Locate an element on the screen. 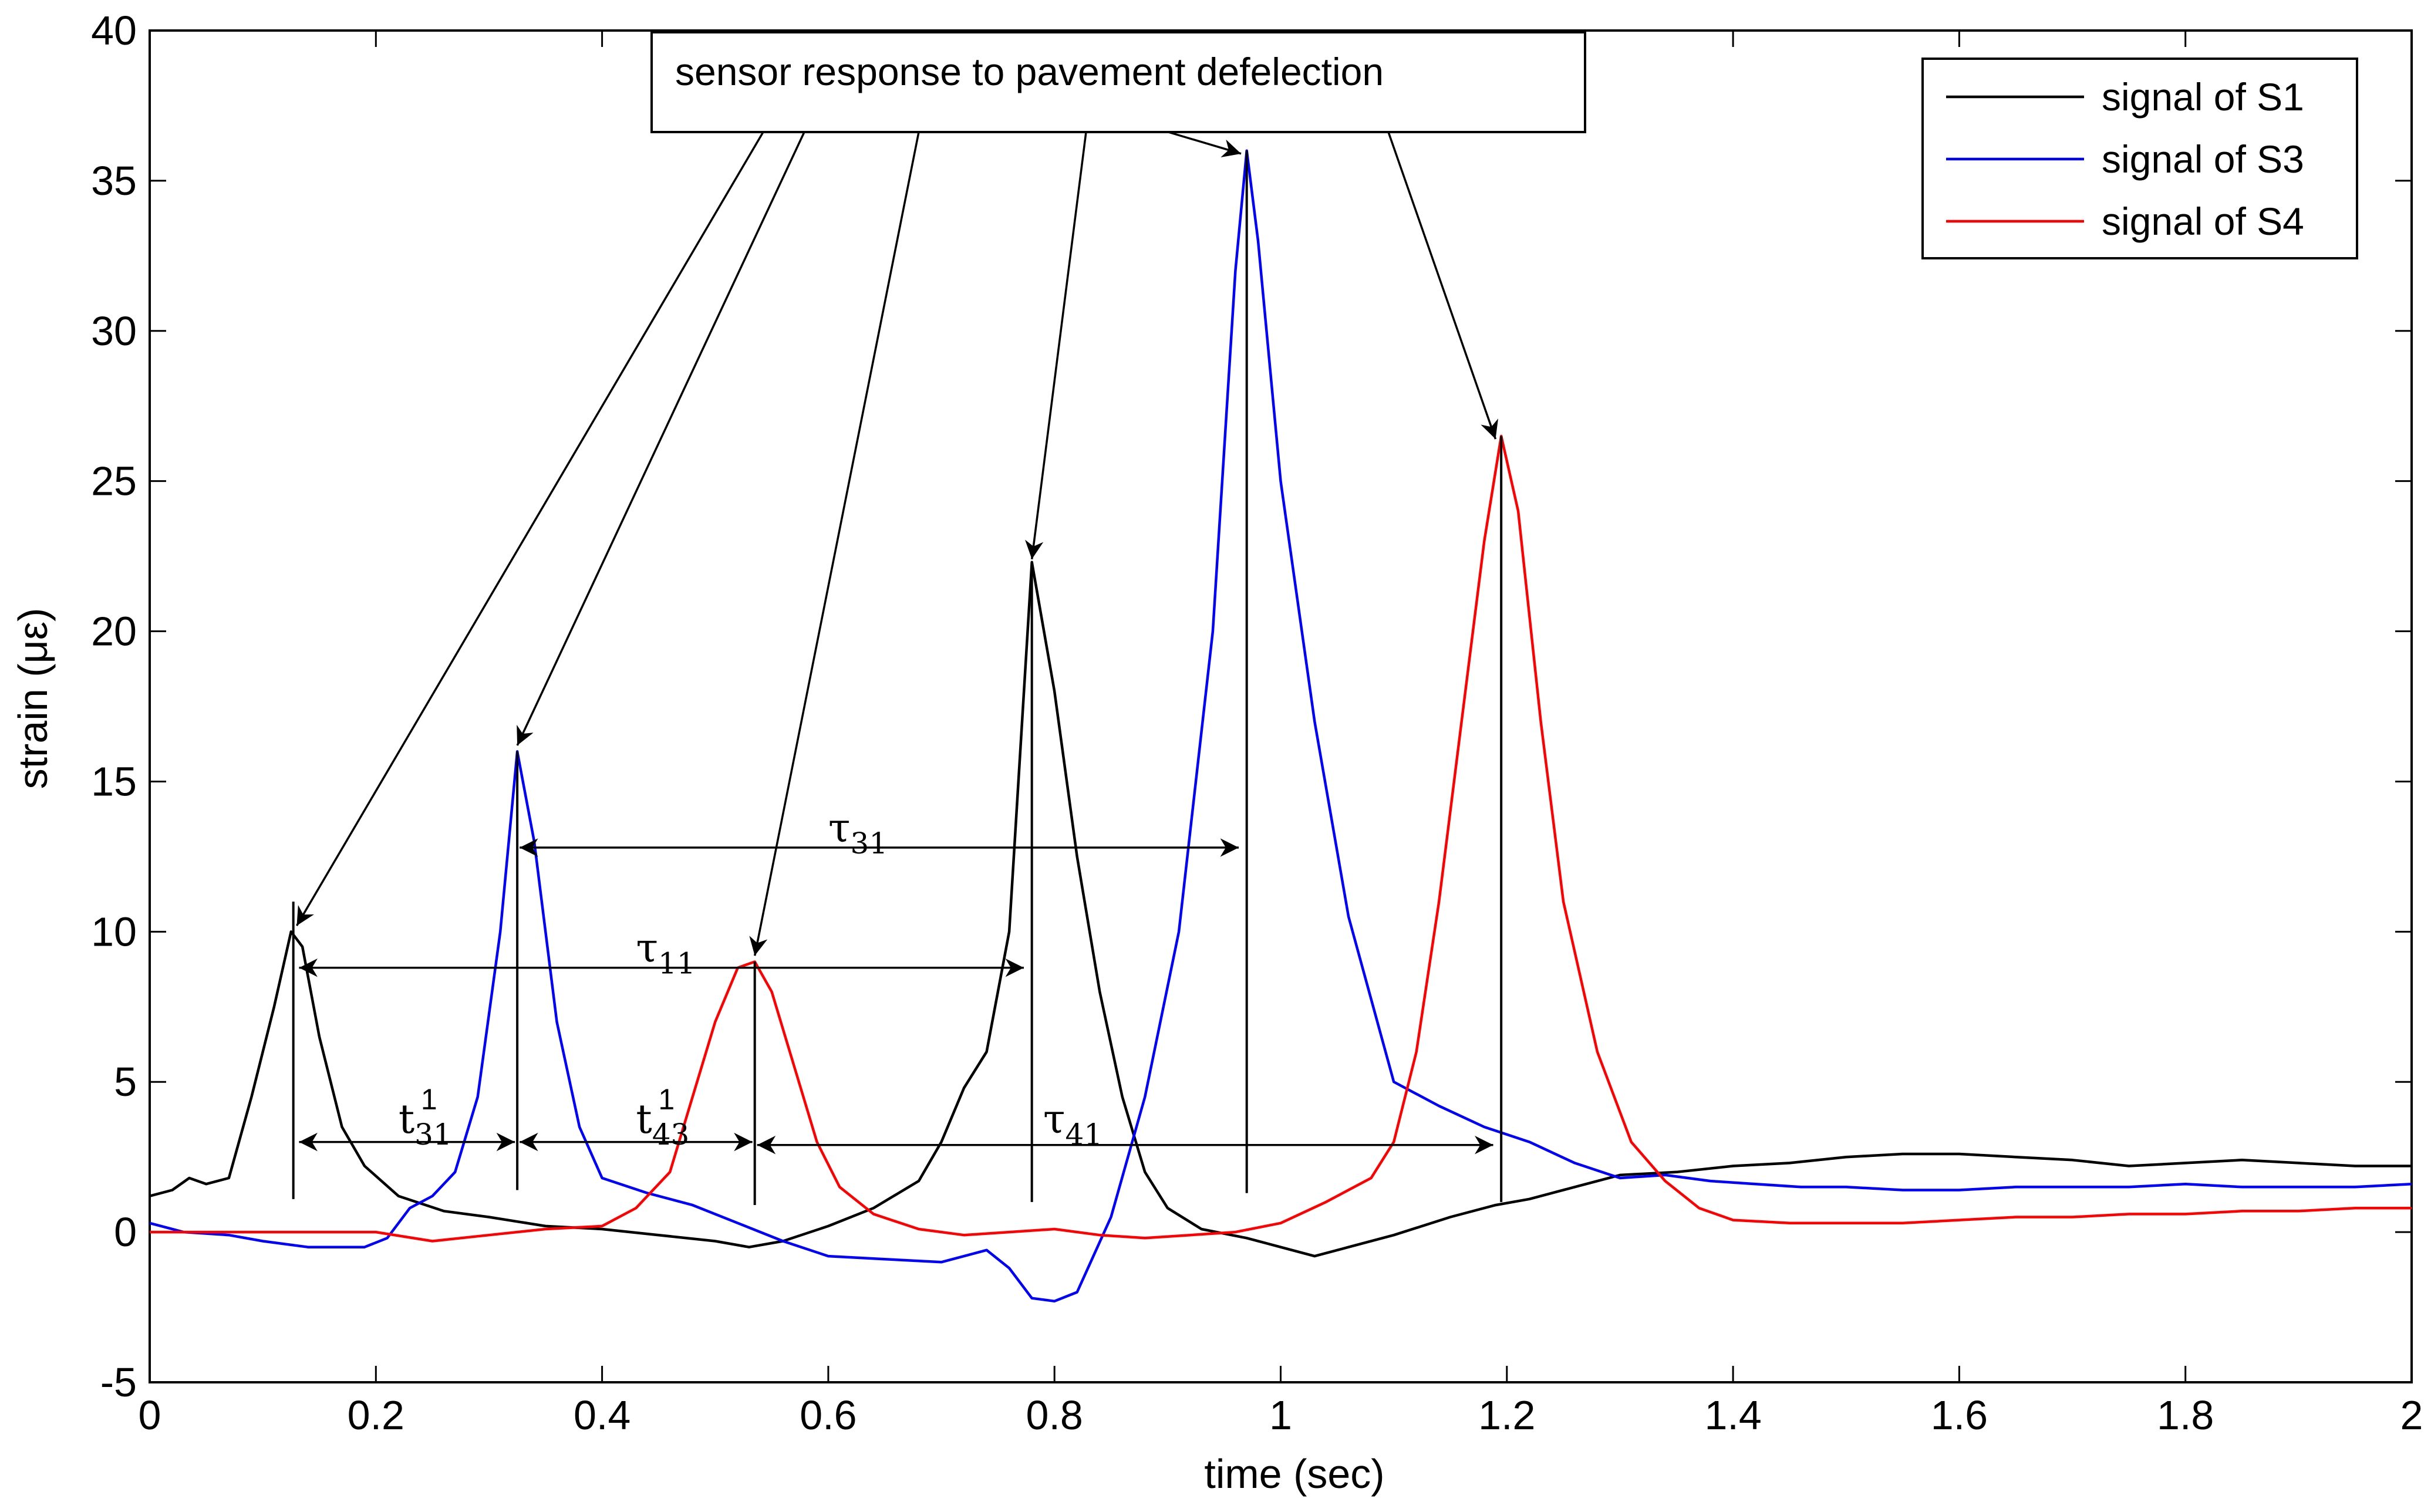 The width and height of the screenshot is (2431, 1512). annotation-box is located at coordinates (1118, 82).